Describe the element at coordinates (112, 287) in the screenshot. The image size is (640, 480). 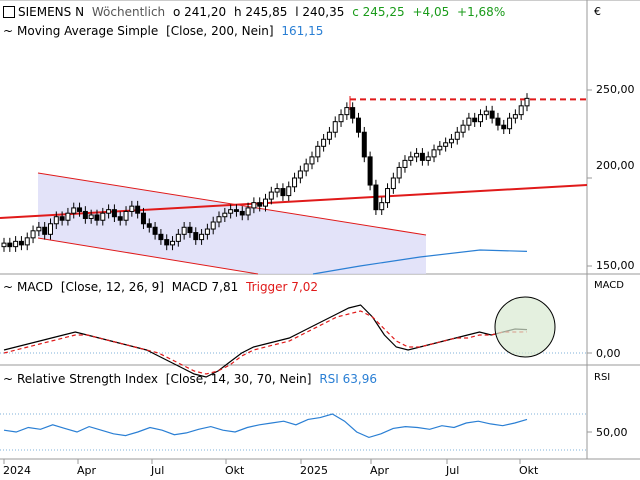
I see `macd-params: [Close, 12, 26, 9]` at that location.